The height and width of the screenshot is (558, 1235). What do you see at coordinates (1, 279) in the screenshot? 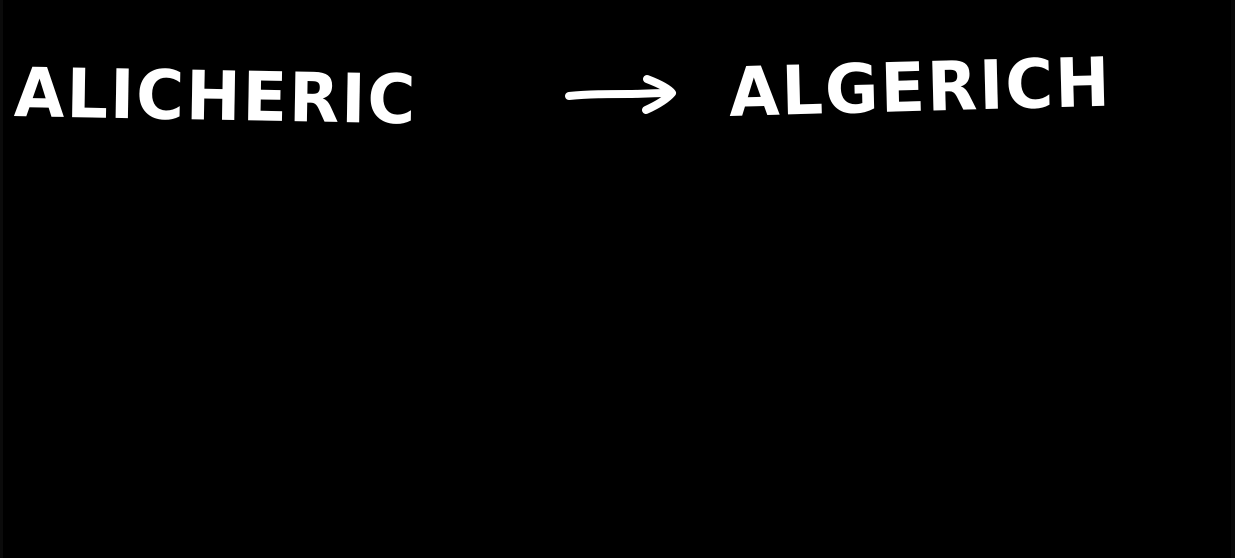
I see `left-edge-shadow` at bounding box center [1, 279].